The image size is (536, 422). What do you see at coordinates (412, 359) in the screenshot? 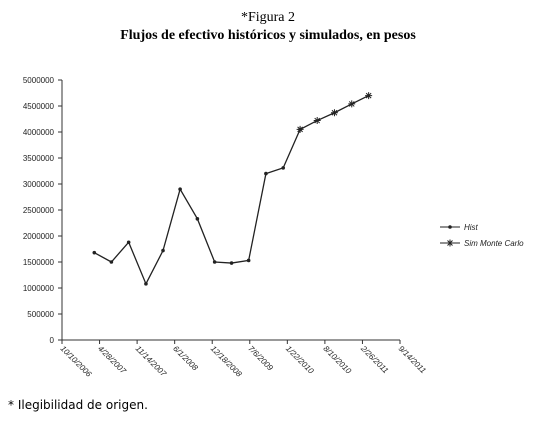
I see `x-tick-label: 9/14/2011` at bounding box center [412, 359].